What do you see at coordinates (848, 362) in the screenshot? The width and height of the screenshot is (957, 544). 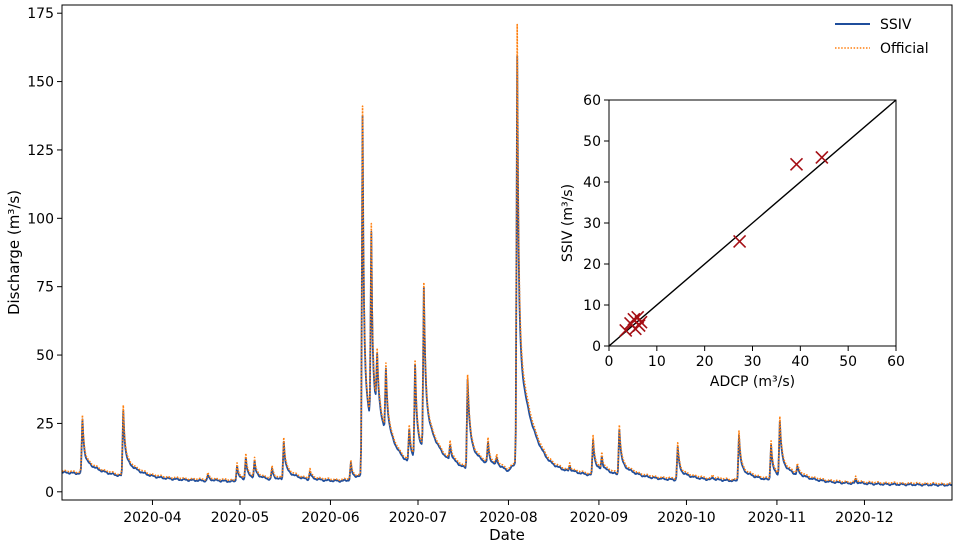 I see `inset-x-tick-label: 50` at bounding box center [848, 362].